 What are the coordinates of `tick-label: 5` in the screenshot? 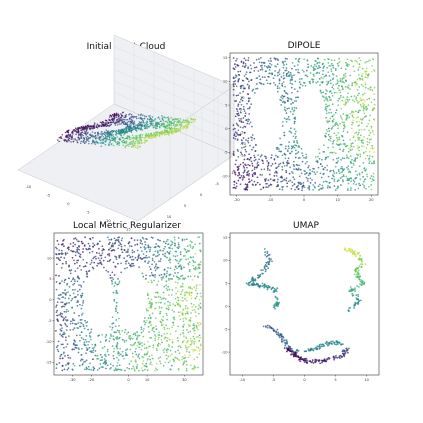 It's located at (241, 110).